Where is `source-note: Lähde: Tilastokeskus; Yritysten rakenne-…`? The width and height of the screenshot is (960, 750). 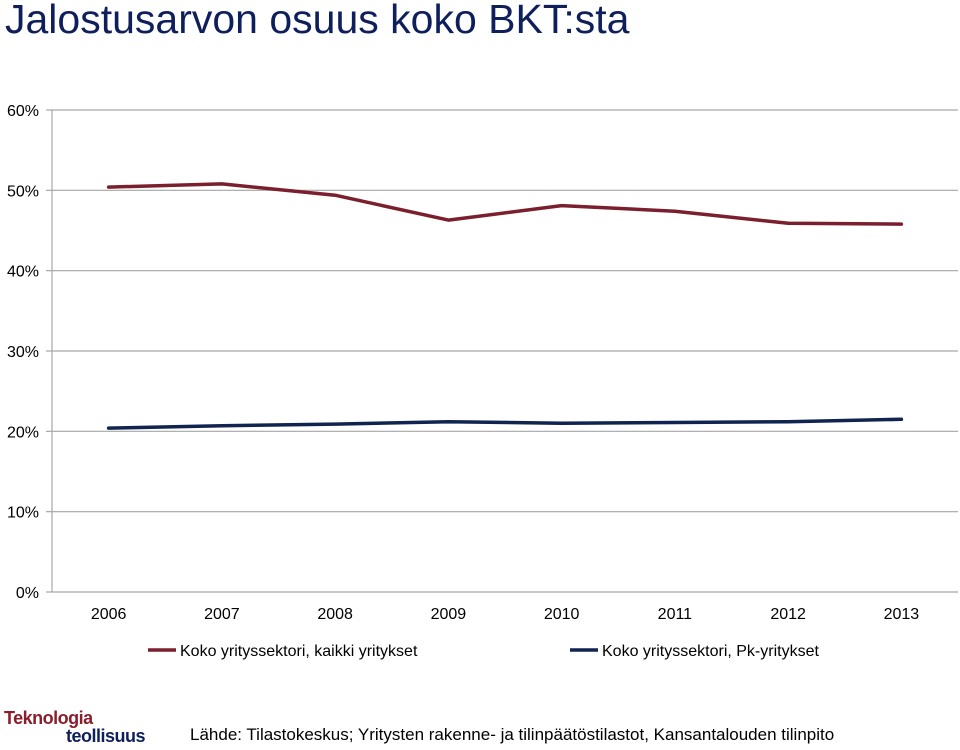
source-note: Lähde: Tilastokeskus; Yritysten rakenne-… is located at coordinates (512, 734).